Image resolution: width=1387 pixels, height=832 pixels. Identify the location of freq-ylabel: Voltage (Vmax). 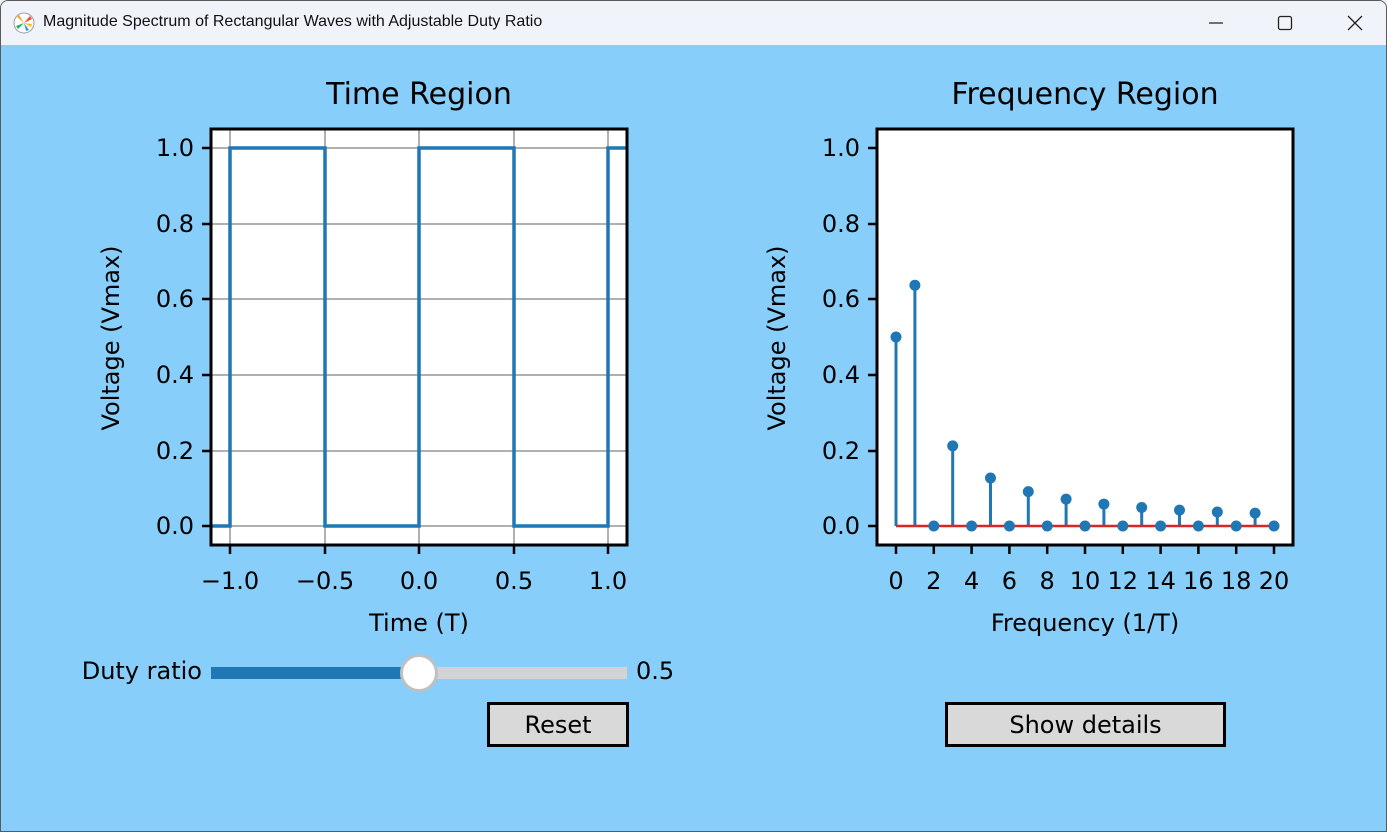
(777, 338).